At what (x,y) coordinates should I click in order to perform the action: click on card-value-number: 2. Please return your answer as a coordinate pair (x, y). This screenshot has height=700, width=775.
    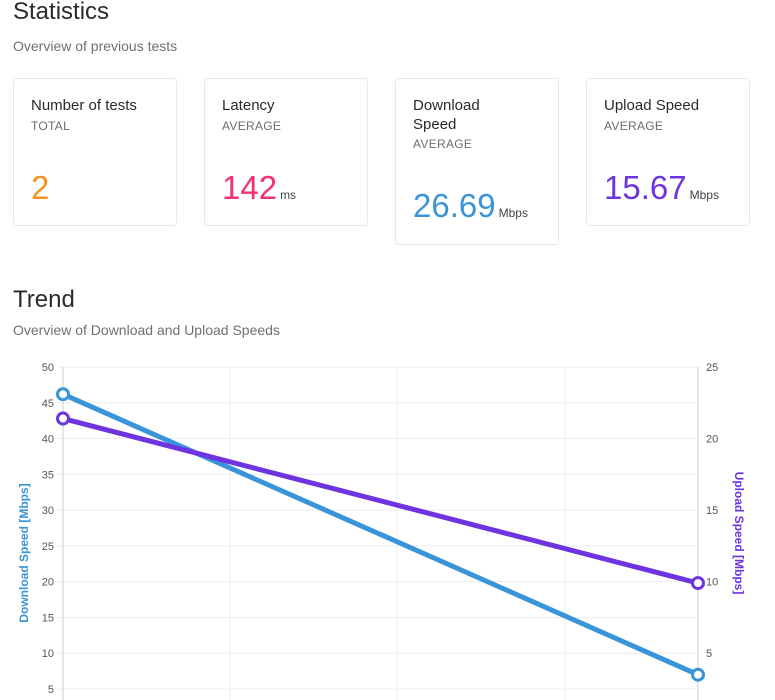
    Looking at the image, I should click on (40, 187).